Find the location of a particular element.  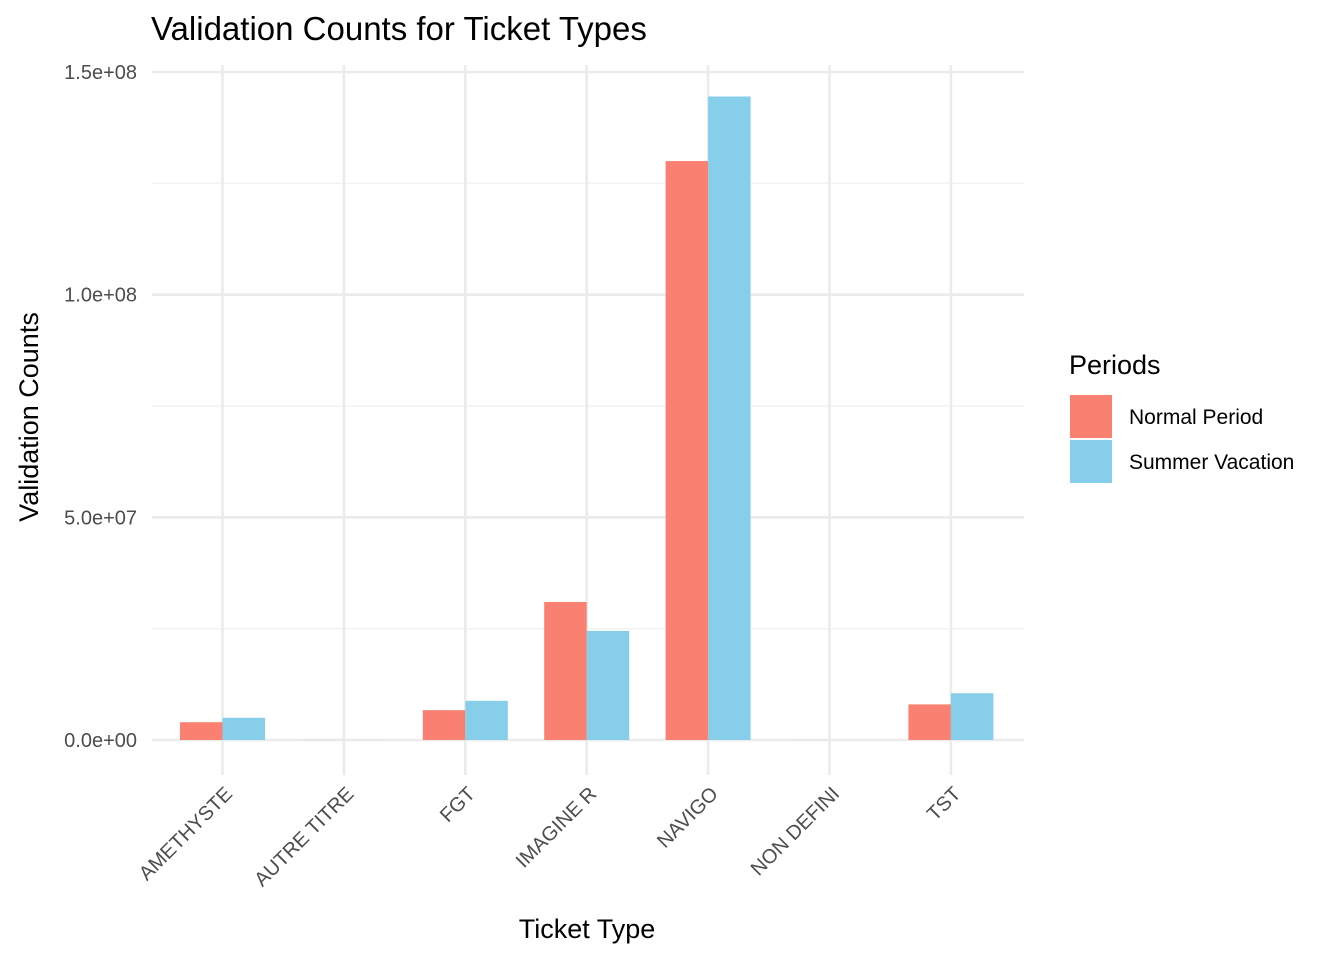

legend-label: Normal Period is located at coordinates (1196, 417).